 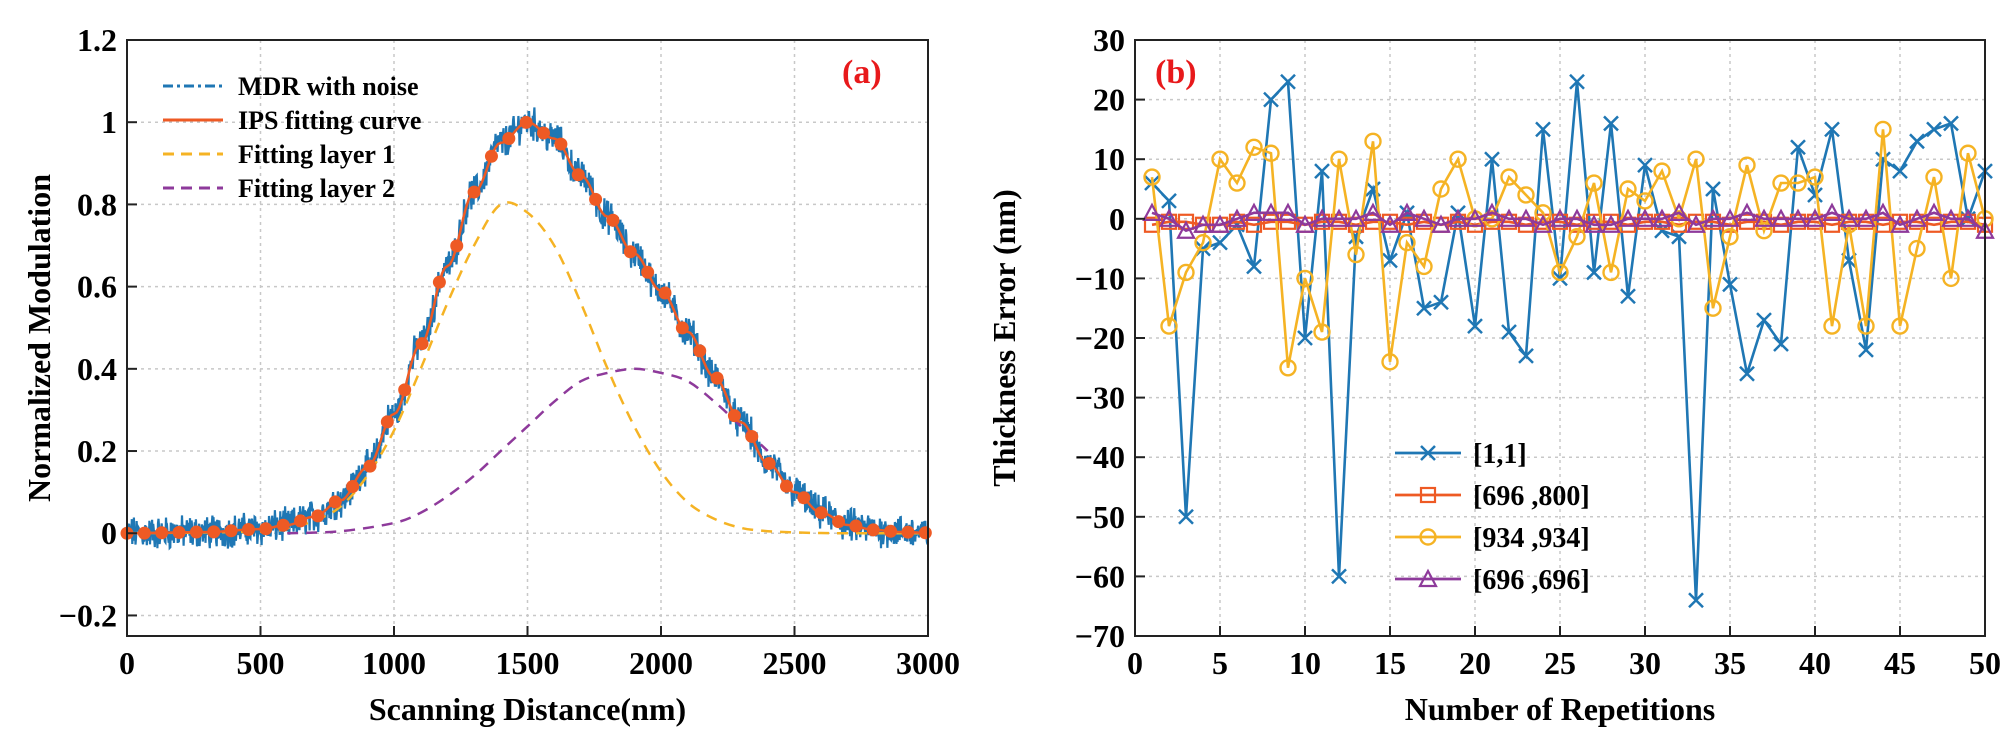 What do you see at coordinates (1531, 538) in the screenshot?
I see `legend-label: [934 ,934]` at bounding box center [1531, 538].